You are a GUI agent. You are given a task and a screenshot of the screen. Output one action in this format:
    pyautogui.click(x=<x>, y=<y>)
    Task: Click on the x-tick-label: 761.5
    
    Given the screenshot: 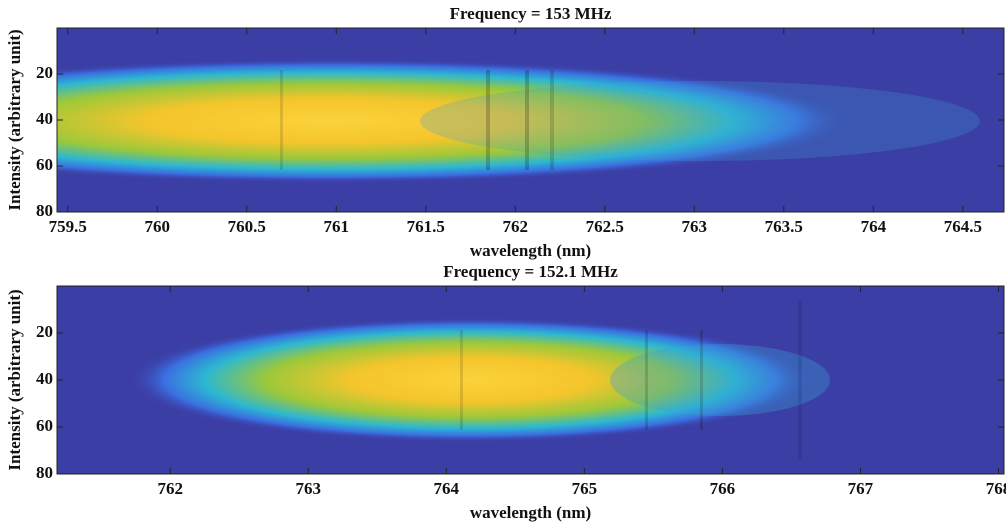 What is the action you would take?
    pyautogui.click(x=426, y=226)
    